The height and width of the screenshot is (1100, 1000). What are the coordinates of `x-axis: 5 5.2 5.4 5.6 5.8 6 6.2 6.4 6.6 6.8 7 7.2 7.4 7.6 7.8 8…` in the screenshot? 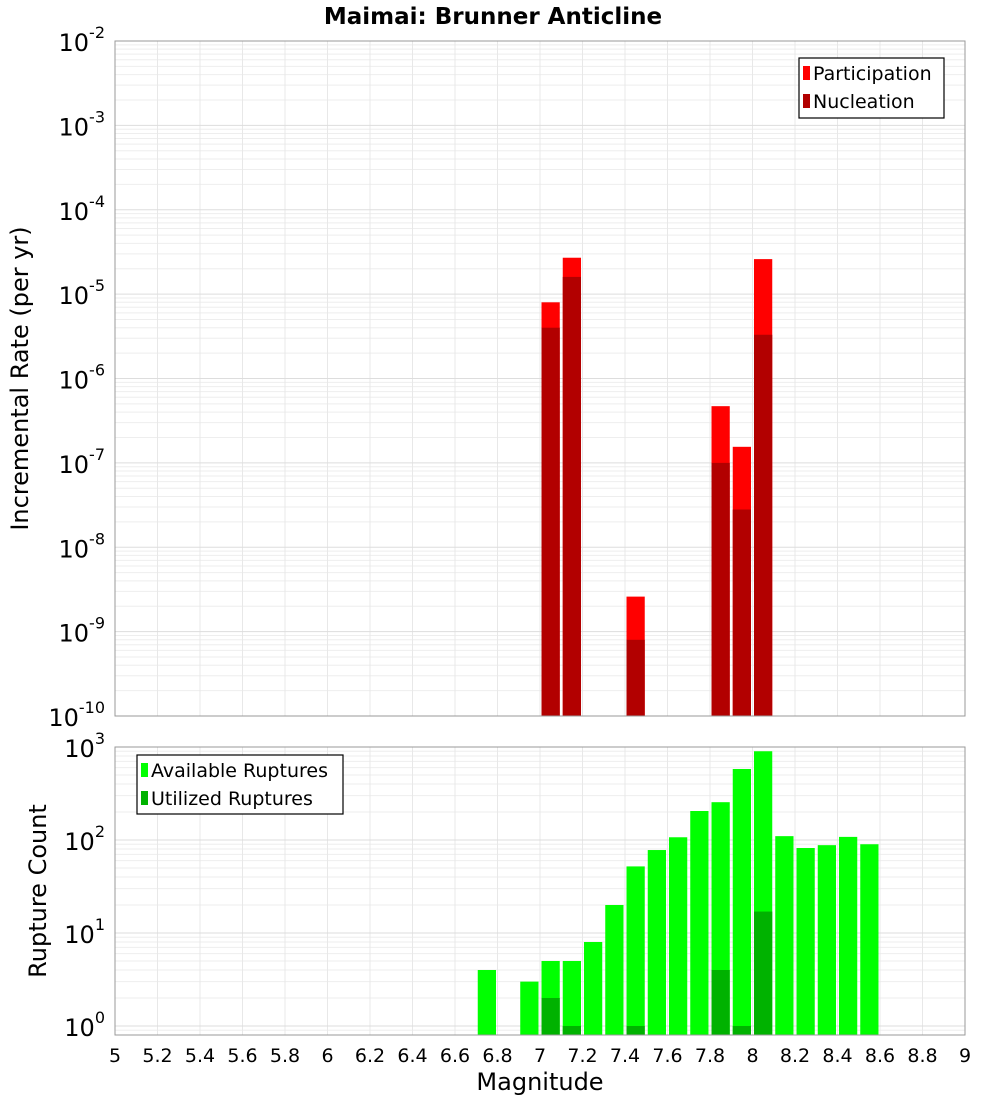 It's located at (540, 1056).